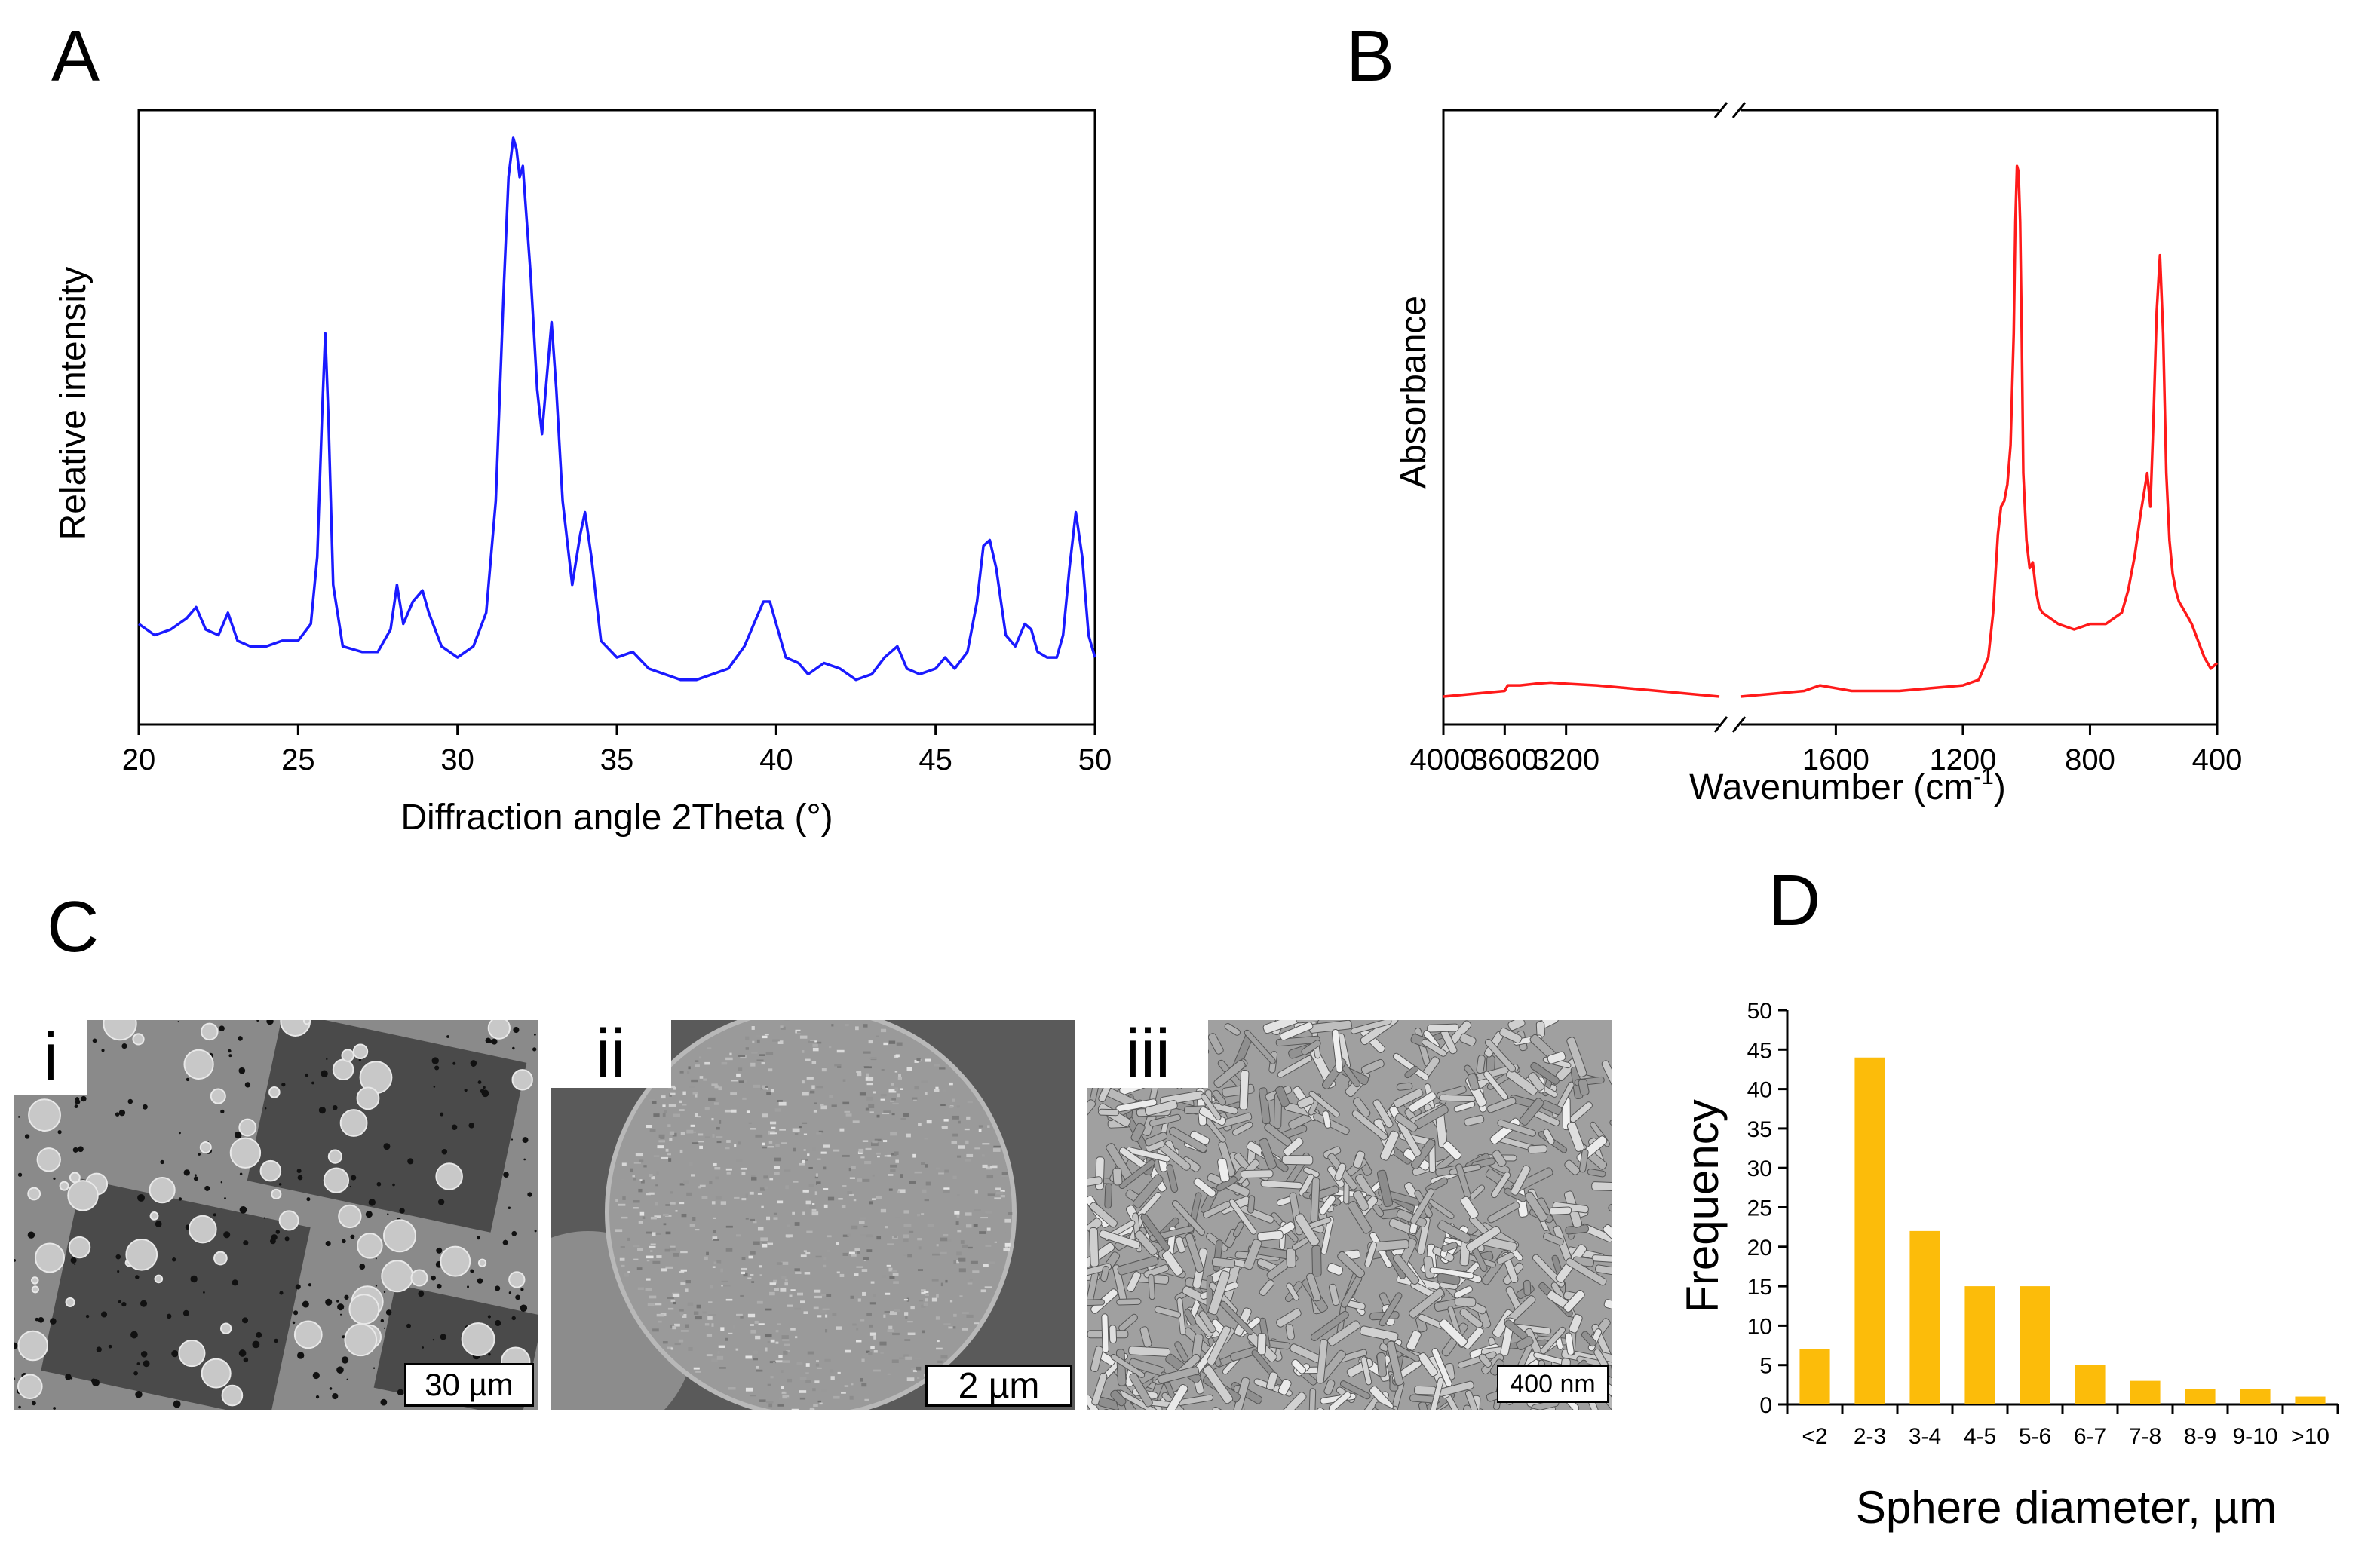  What do you see at coordinates (74, 404) in the screenshot?
I see `xrd-y-axis-label: Relative intensity` at bounding box center [74, 404].